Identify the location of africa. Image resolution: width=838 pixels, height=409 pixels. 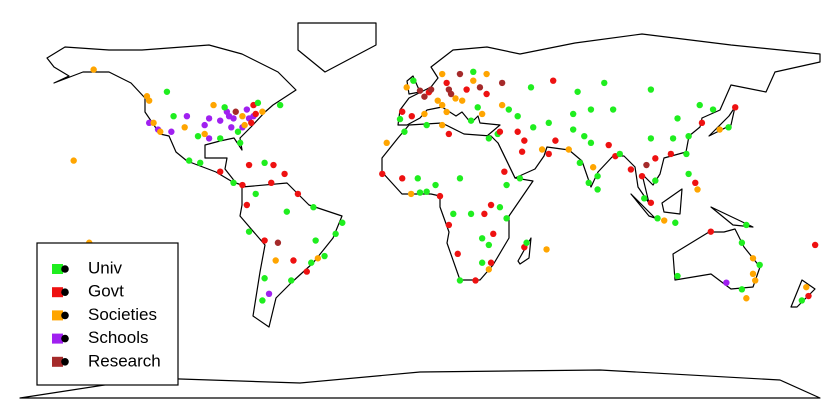
(457, 201).